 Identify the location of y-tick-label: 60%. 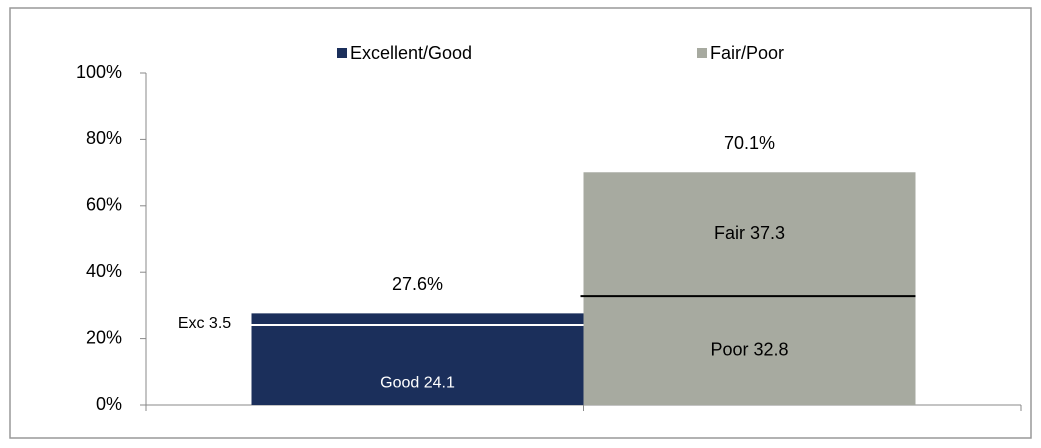
(104, 205).